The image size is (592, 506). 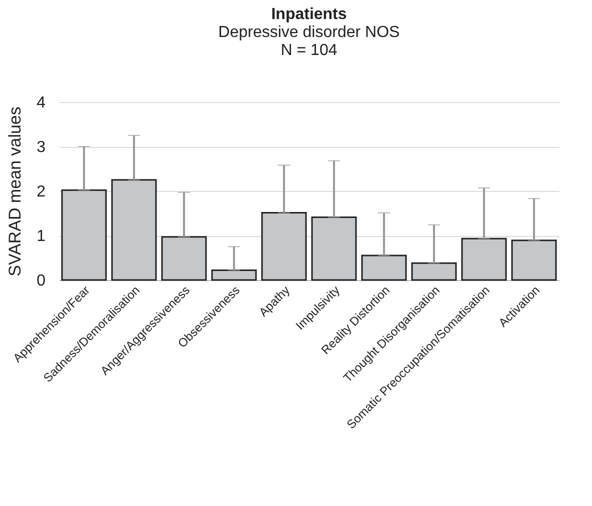 I want to click on y-tick-label: 3, so click(x=41, y=147).